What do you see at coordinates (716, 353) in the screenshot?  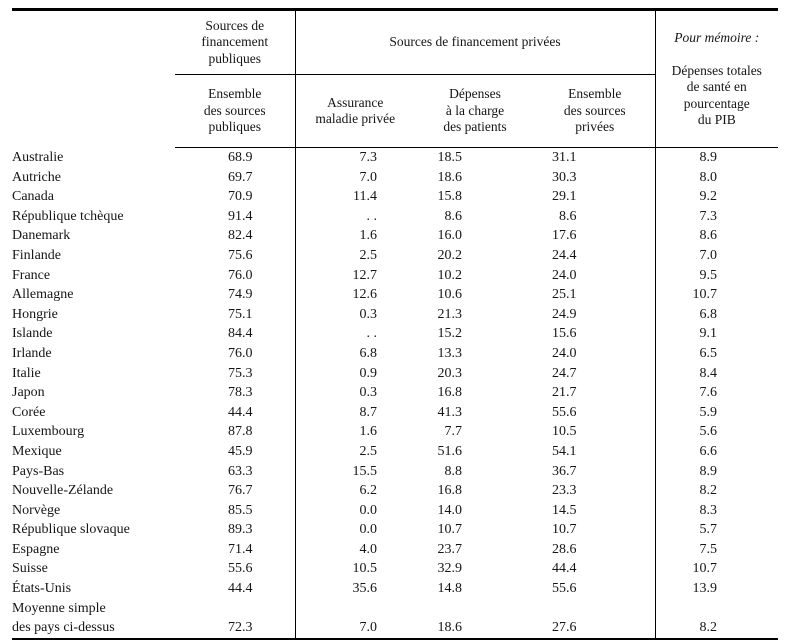 I see `value-cell: 6.5` at bounding box center [716, 353].